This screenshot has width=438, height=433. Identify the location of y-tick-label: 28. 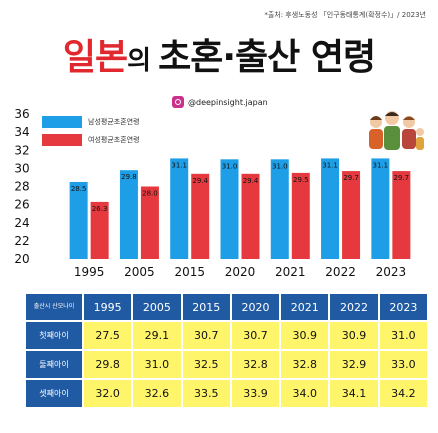
(21, 187).